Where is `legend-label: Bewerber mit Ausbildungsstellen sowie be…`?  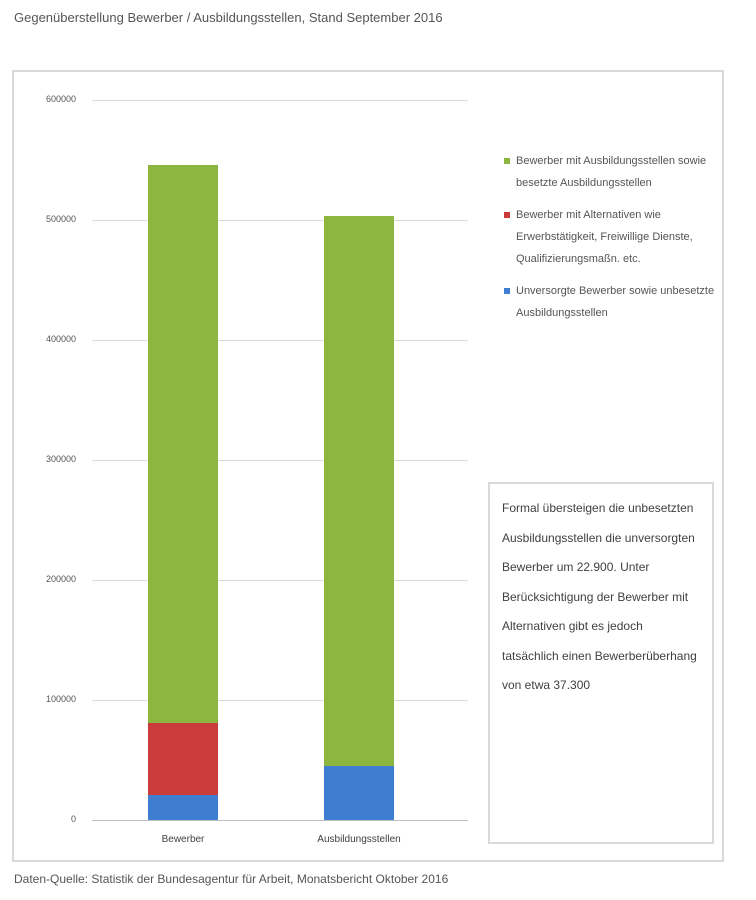
legend-label: Bewerber mit Ausbildungsstellen sowie be… is located at coordinates (611, 172).